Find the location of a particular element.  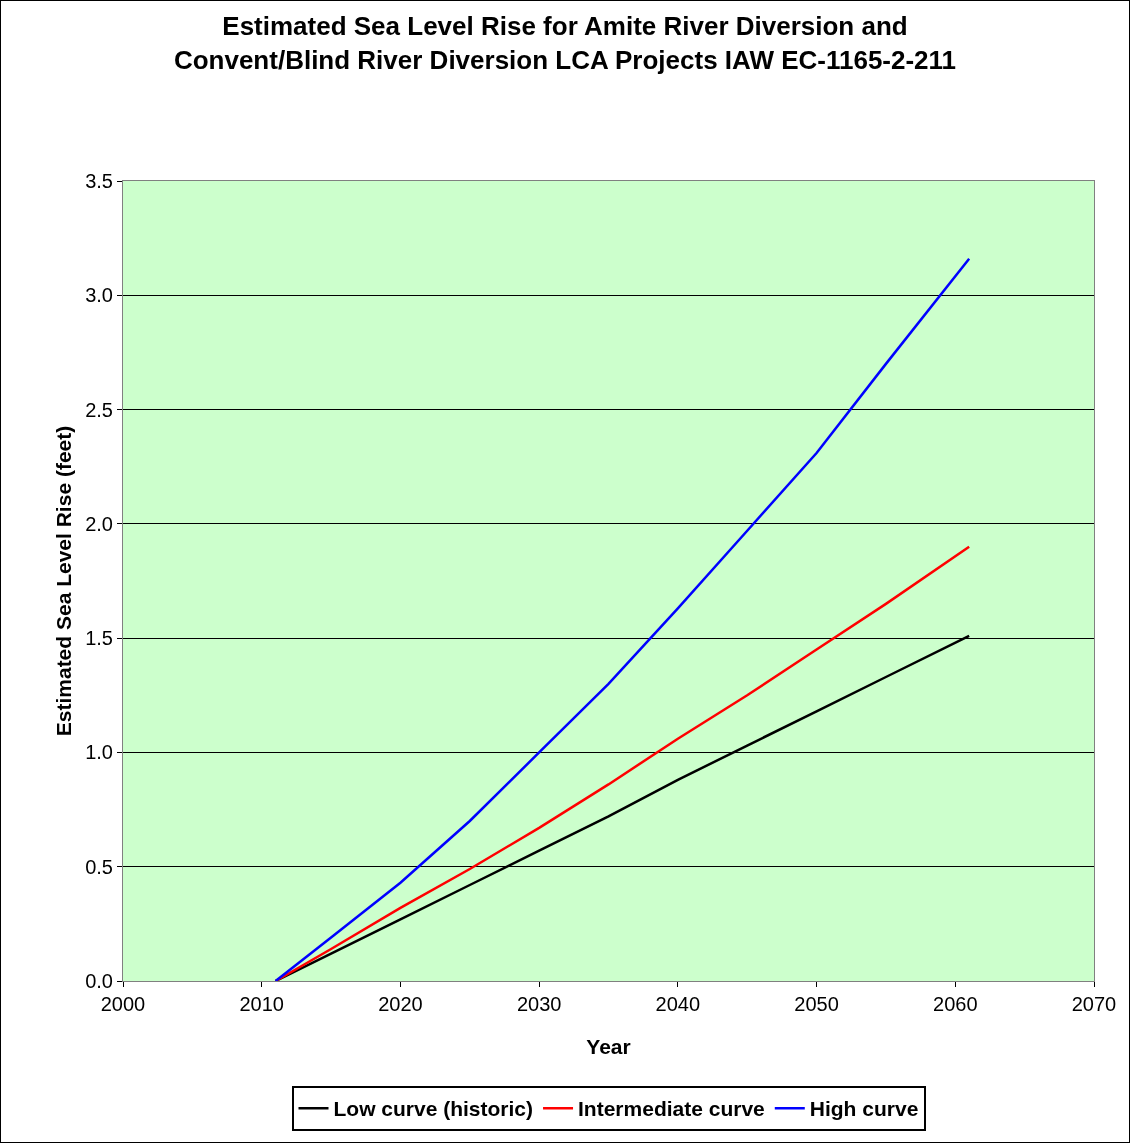

x-tick-label: 2050 is located at coordinates (816, 1004).